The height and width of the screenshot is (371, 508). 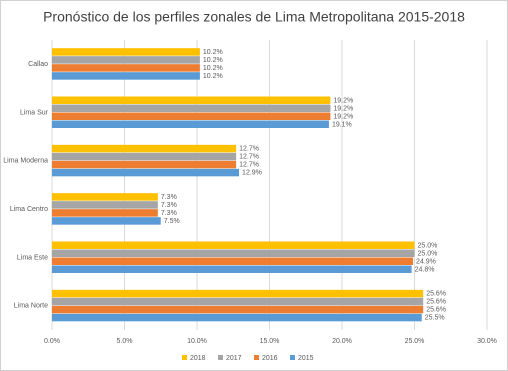 I want to click on legend-label: 2015, so click(x=306, y=358).